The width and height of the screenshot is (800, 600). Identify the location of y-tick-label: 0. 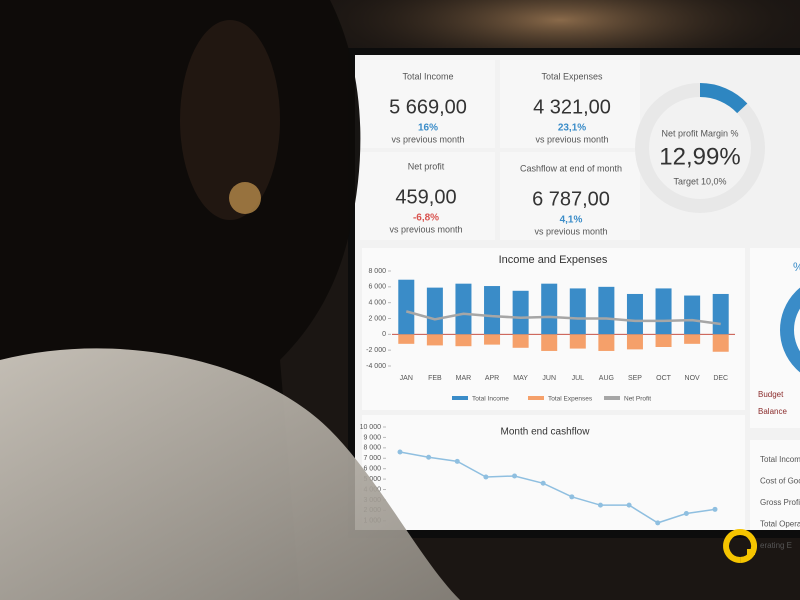
(384, 334).